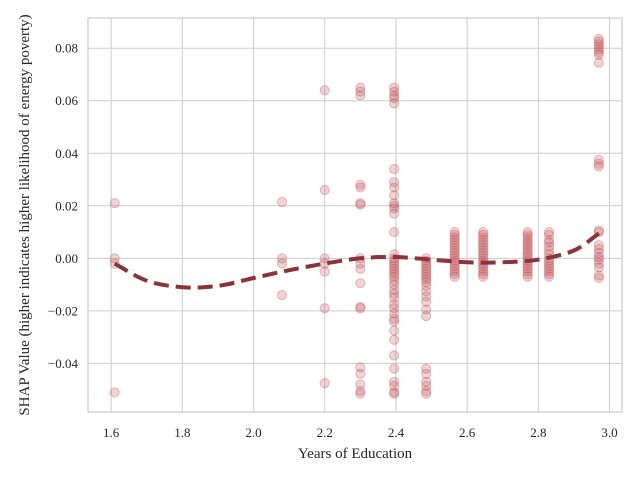  I want to click on x-axis-label: Years of Education, so click(355, 454).